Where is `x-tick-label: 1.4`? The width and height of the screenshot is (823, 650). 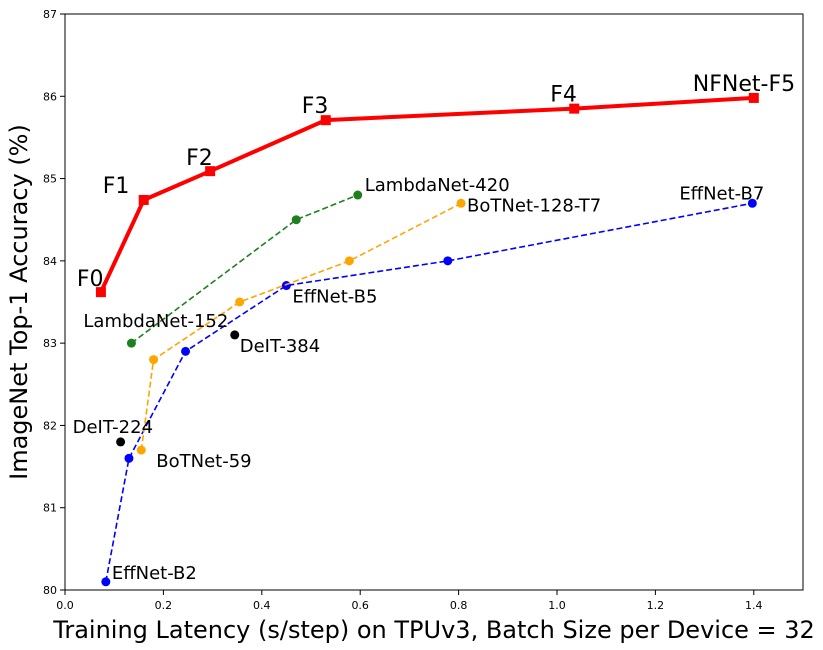 x-tick-label: 1.4 is located at coordinates (754, 605).